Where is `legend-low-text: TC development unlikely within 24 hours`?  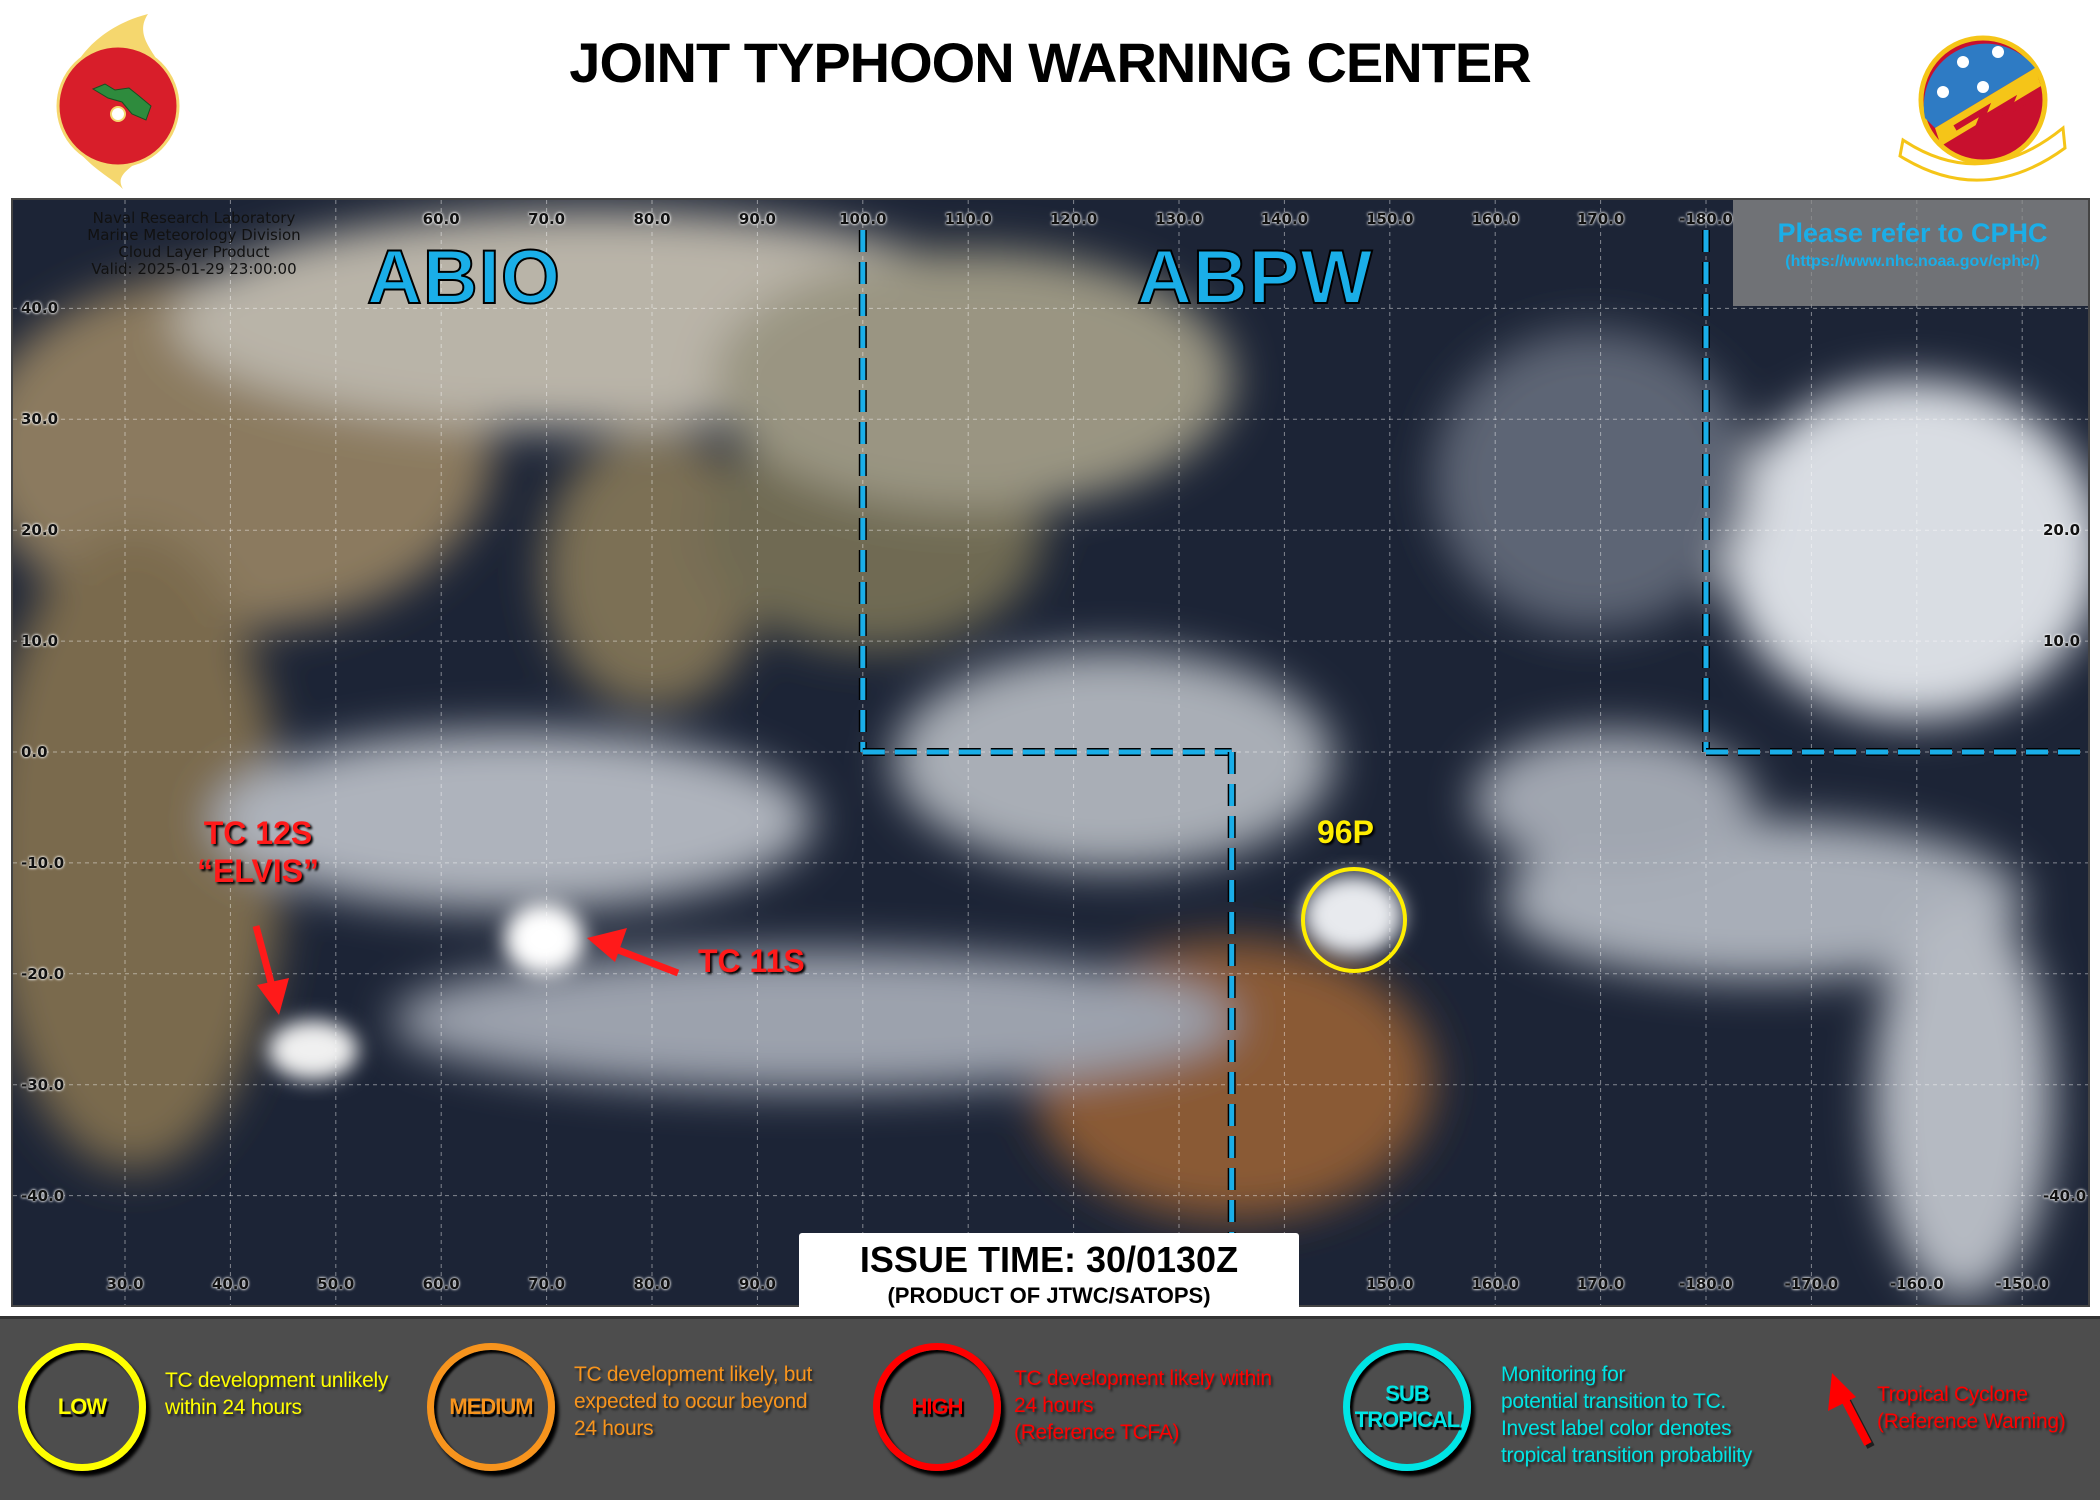
legend-low-text: TC development unlikely within 24 hours is located at coordinates (276, 1394).